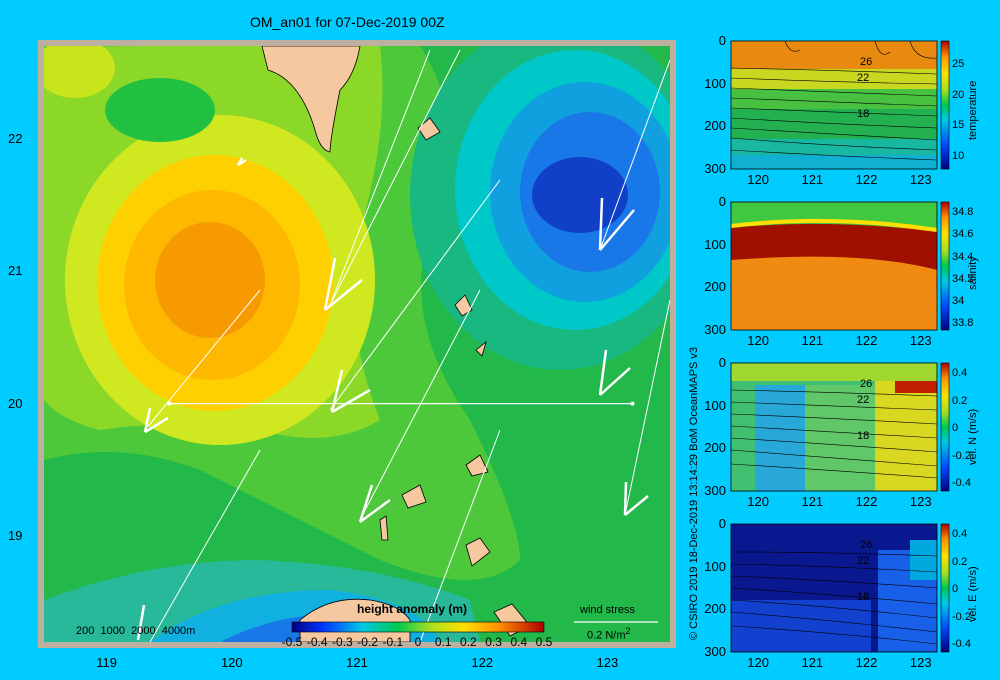 This screenshot has height=680, width=1000. What do you see at coordinates (85, 631) in the screenshot?
I see `bathy-label-200: 200` at bounding box center [85, 631].